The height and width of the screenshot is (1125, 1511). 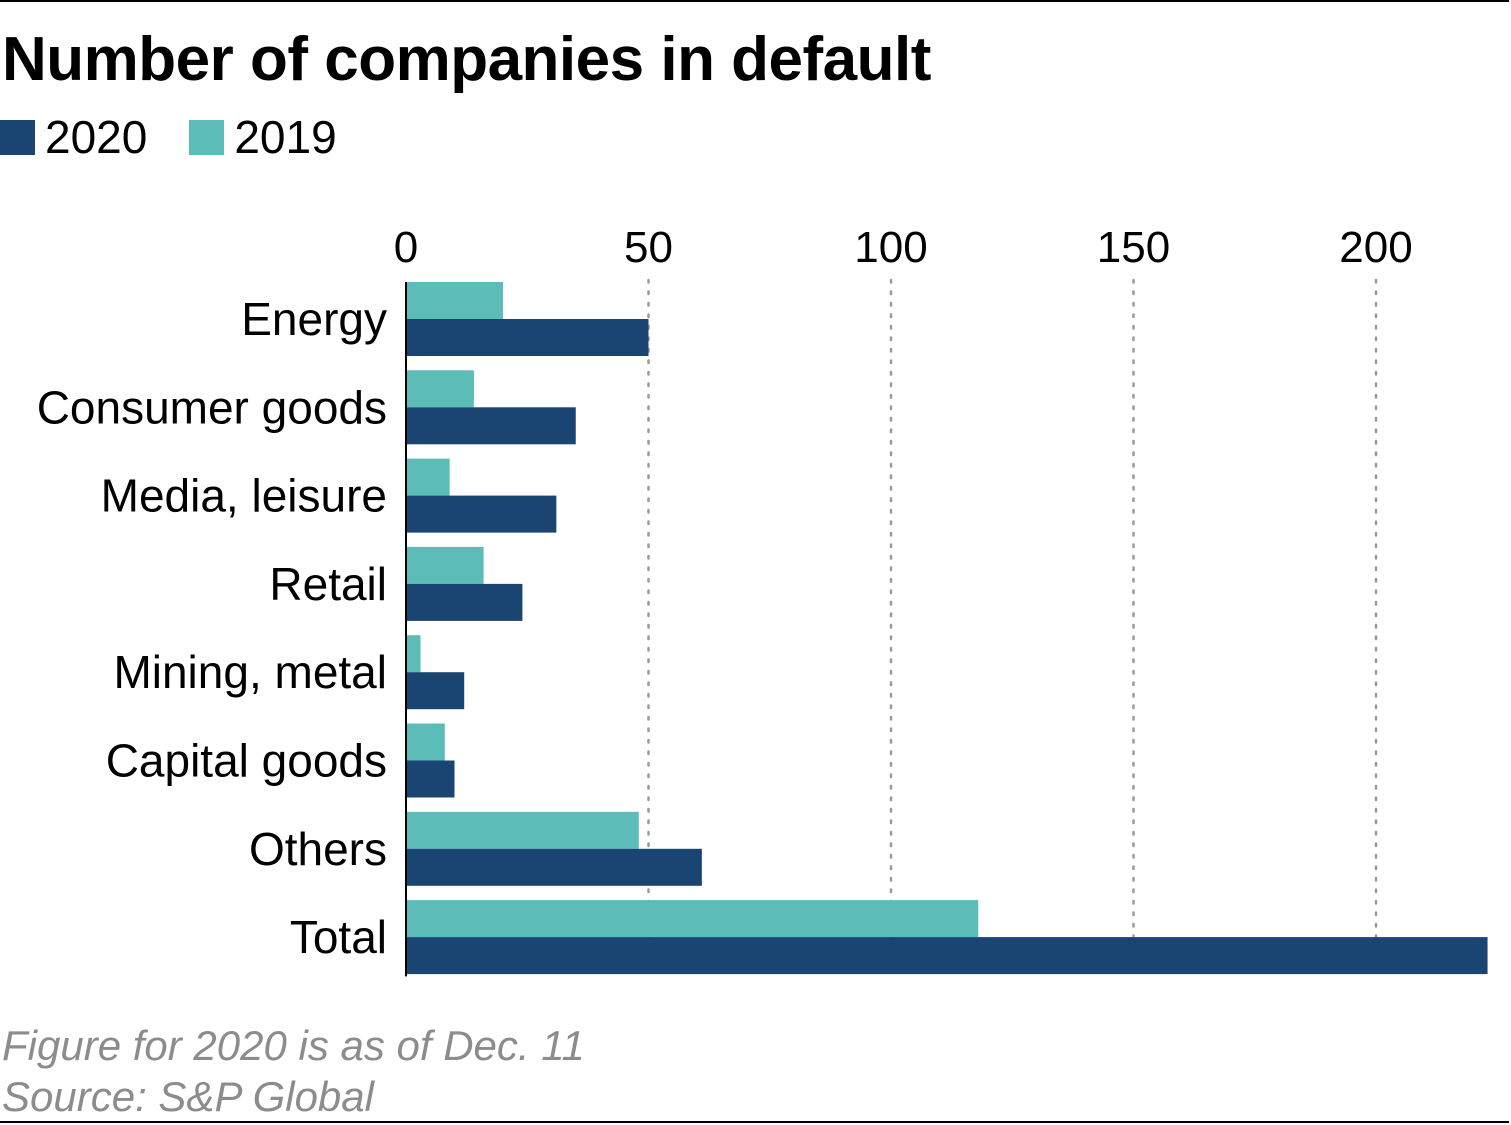 I want to click on x-tick-label-200: 200, so click(x=1375, y=247).